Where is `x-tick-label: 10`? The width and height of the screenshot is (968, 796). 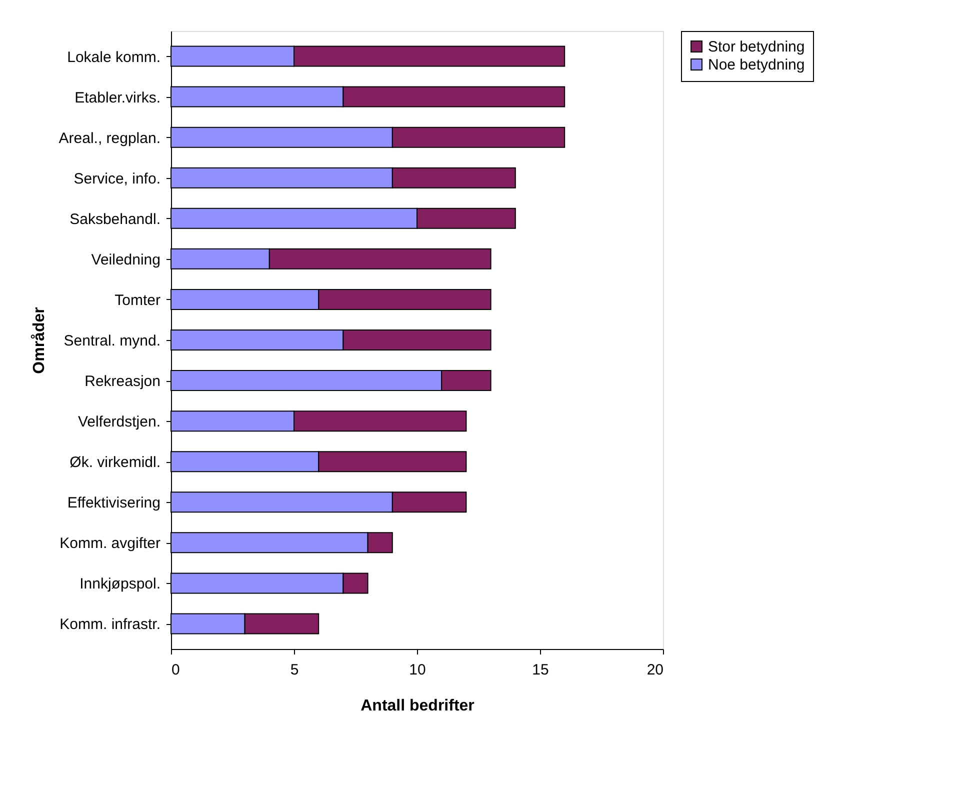 x-tick-label: 10 is located at coordinates (417, 670).